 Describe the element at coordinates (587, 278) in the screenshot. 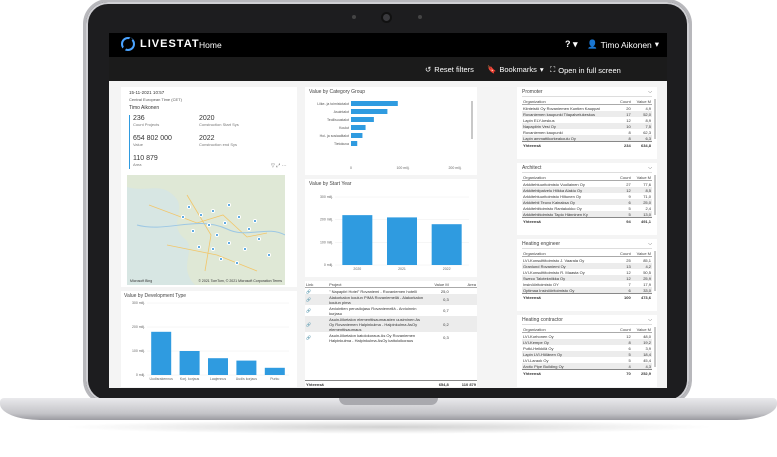

I see `table-row: Sweco Talotekniikka Oy 12 25,9` at that location.